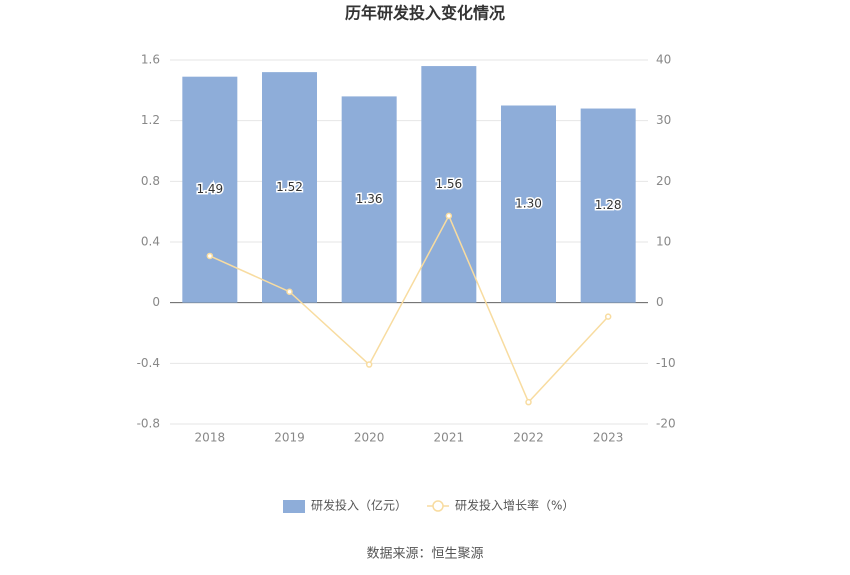 Image resolution: width=850 pixels, height=575 pixels. What do you see at coordinates (608, 438) in the screenshot?
I see `x-tick-label: 2023` at bounding box center [608, 438].